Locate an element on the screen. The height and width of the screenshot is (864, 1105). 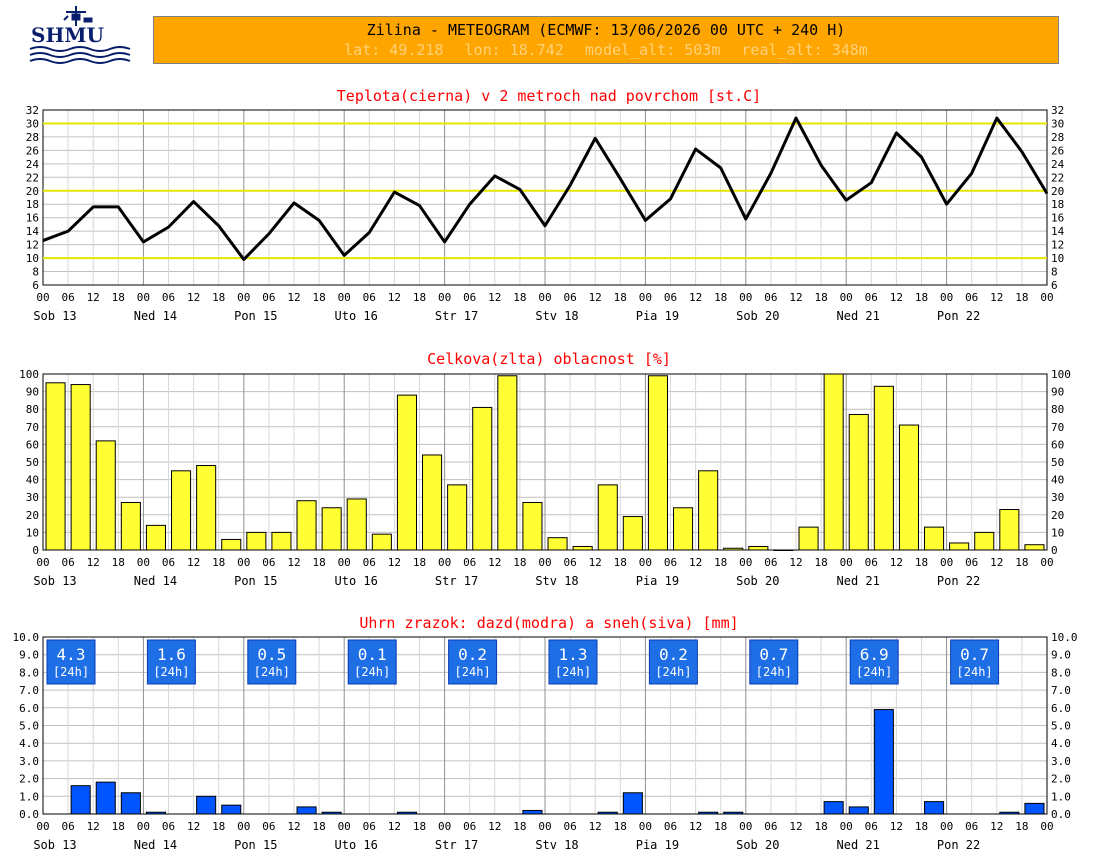
y-tick-label-left: 3.0 is located at coordinates (29, 761).